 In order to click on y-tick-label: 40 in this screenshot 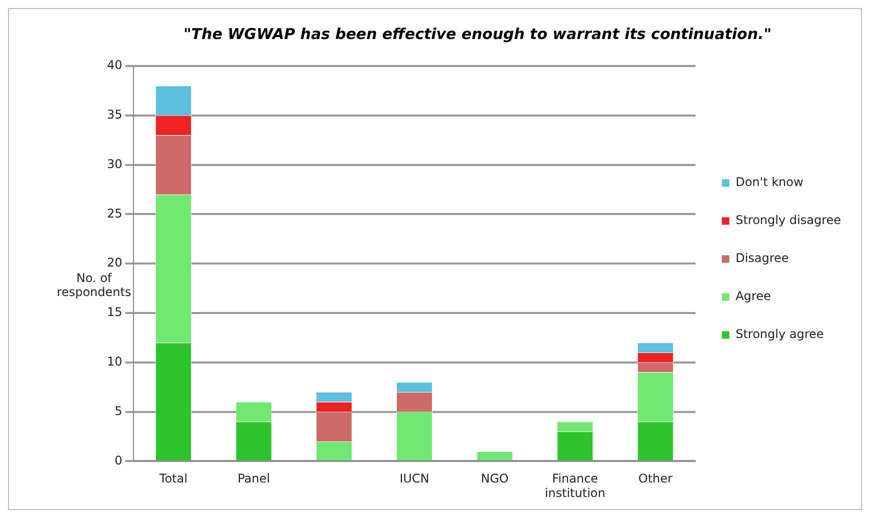, I will do `click(114, 65)`.